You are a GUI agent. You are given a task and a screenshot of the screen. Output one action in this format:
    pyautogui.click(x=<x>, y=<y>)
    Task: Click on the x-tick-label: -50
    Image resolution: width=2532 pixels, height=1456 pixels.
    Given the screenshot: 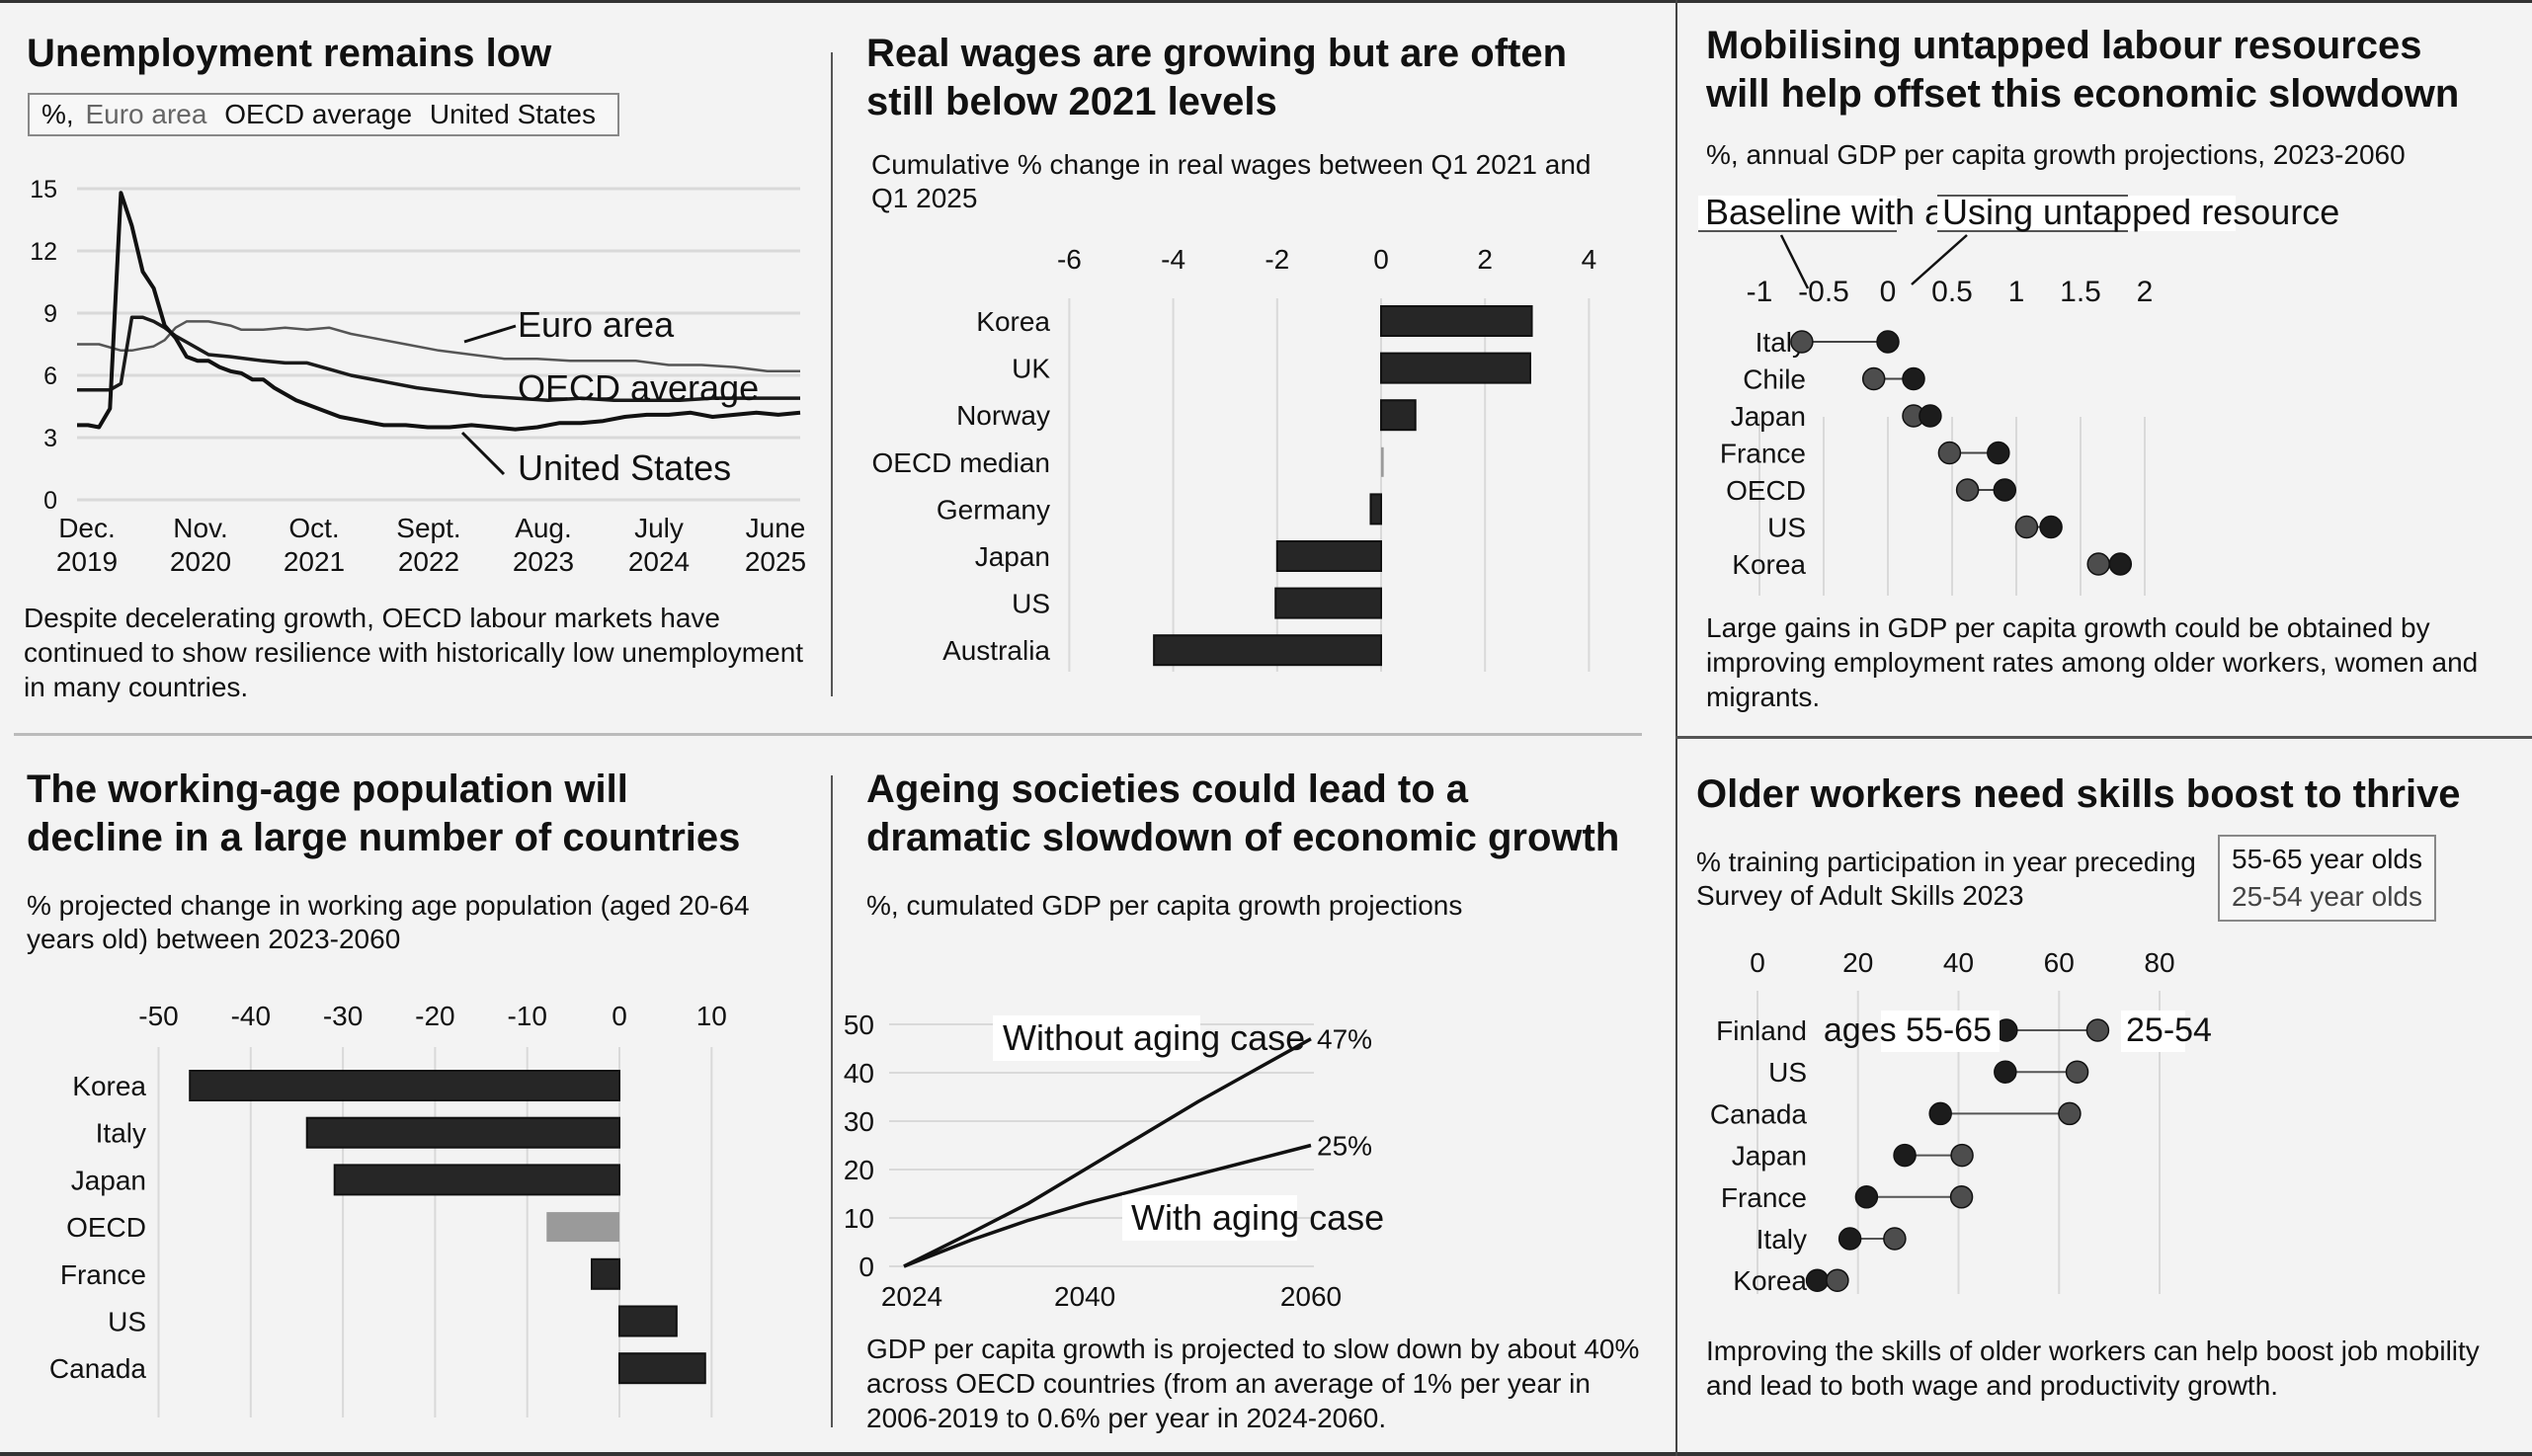 What is the action you would take?
    pyautogui.click(x=158, y=1016)
    